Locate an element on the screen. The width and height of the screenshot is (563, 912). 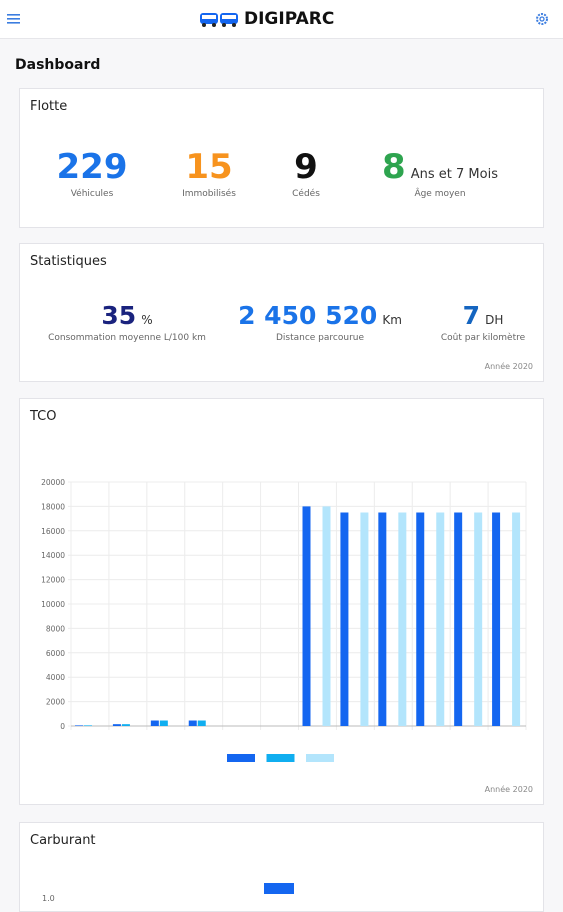
page-title: Dashboard is located at coordinates (58, 65).